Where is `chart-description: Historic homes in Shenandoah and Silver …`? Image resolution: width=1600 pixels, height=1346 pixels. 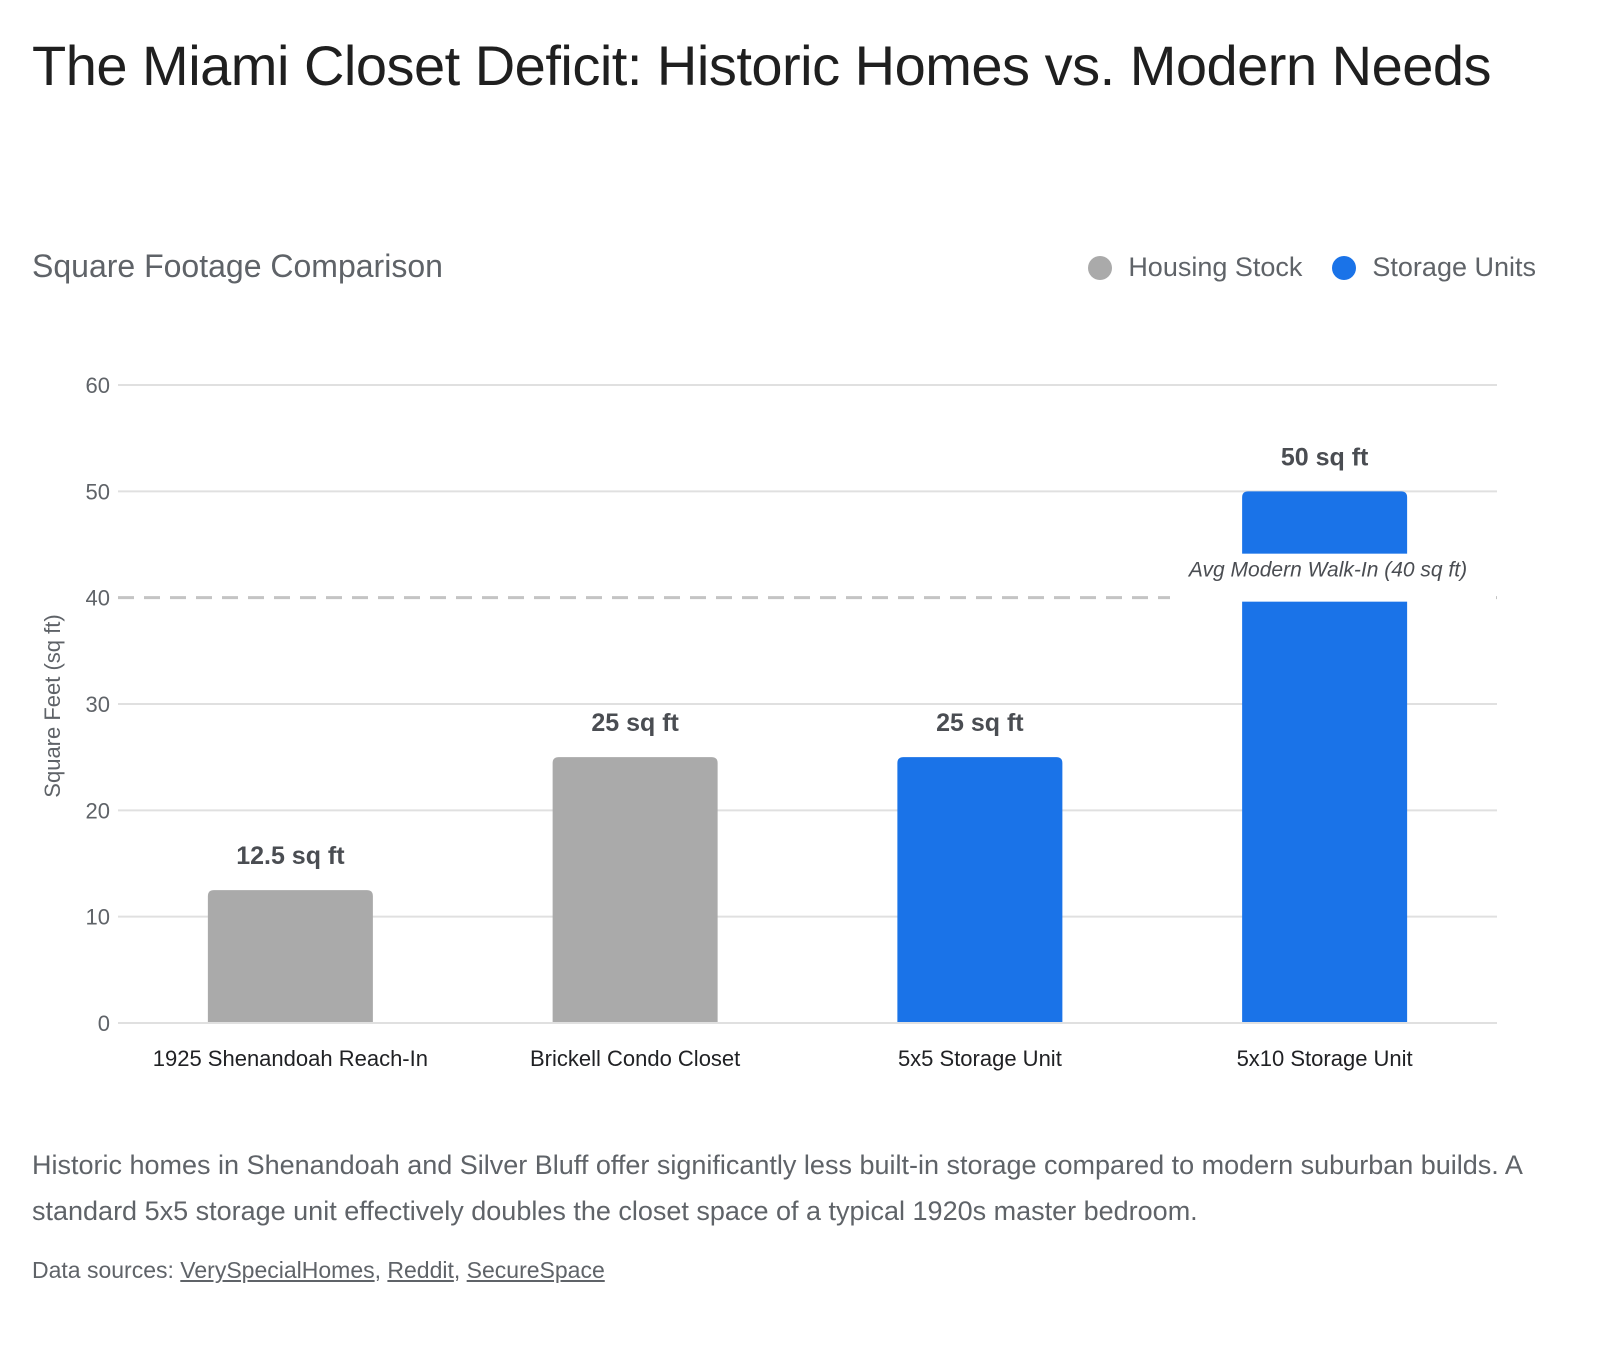
chart-description: Historic homes in Shenandoah and Silver … is located at coordinates (777, 1188).